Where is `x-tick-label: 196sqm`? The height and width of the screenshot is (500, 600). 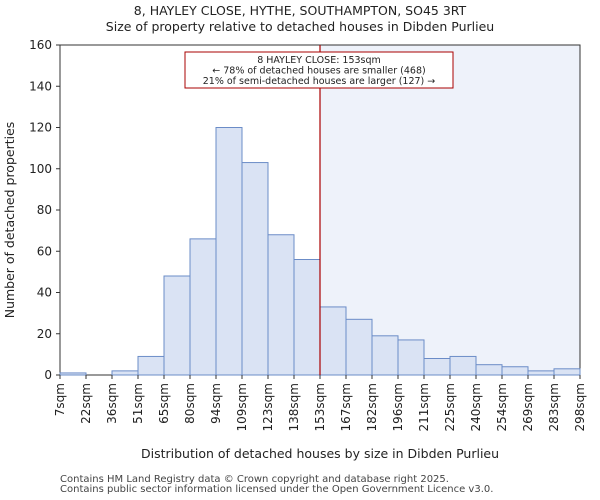
x-tick-label: 196sqm is located at coordinates (398, 407).